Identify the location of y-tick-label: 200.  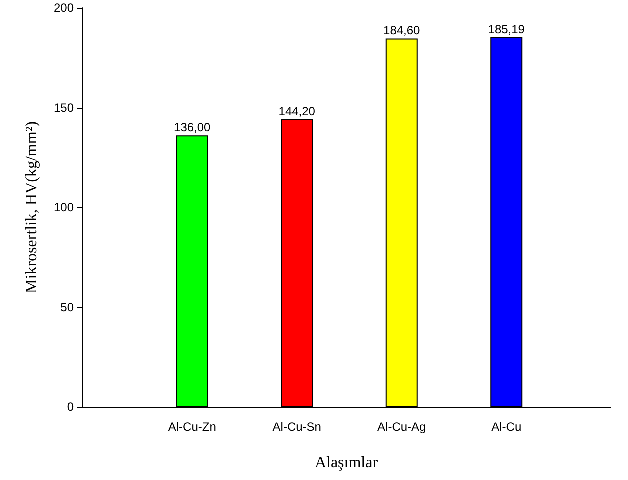
(64, 8).